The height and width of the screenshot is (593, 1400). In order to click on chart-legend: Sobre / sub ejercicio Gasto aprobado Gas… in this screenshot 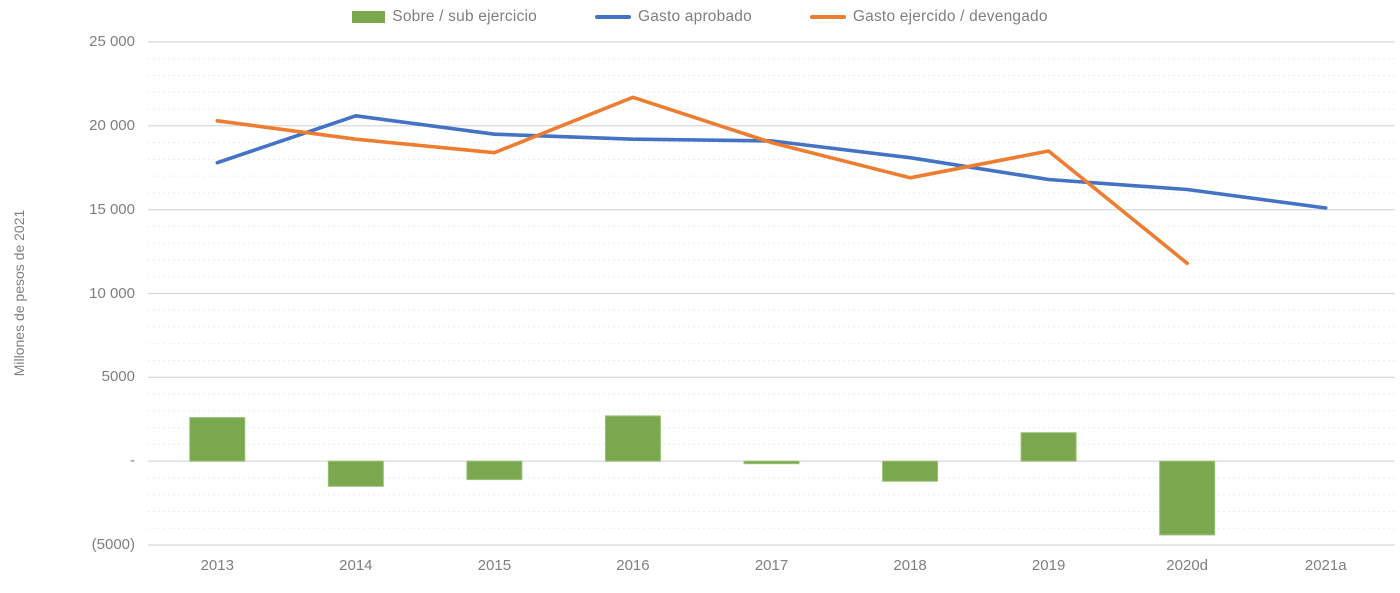, I will do `click(700, 17)`.